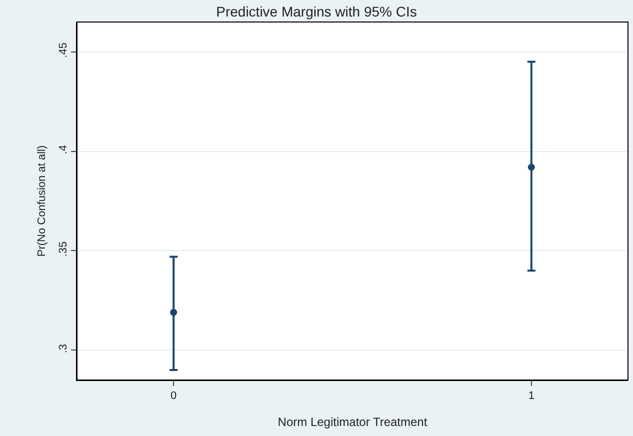 This screenshot has height=436, width=633. I want to click on y-axis-title: Pr(No Confusion at all), so click(42, 201).